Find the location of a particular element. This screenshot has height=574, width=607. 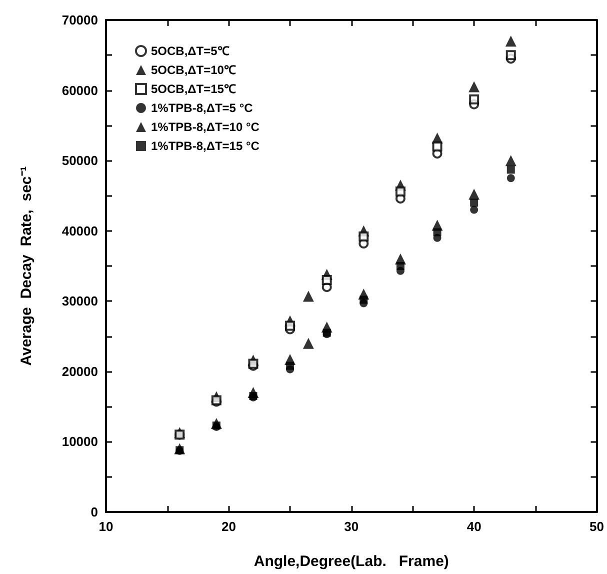

y-tick-label: 20000 is located at coordinates (80, 371).